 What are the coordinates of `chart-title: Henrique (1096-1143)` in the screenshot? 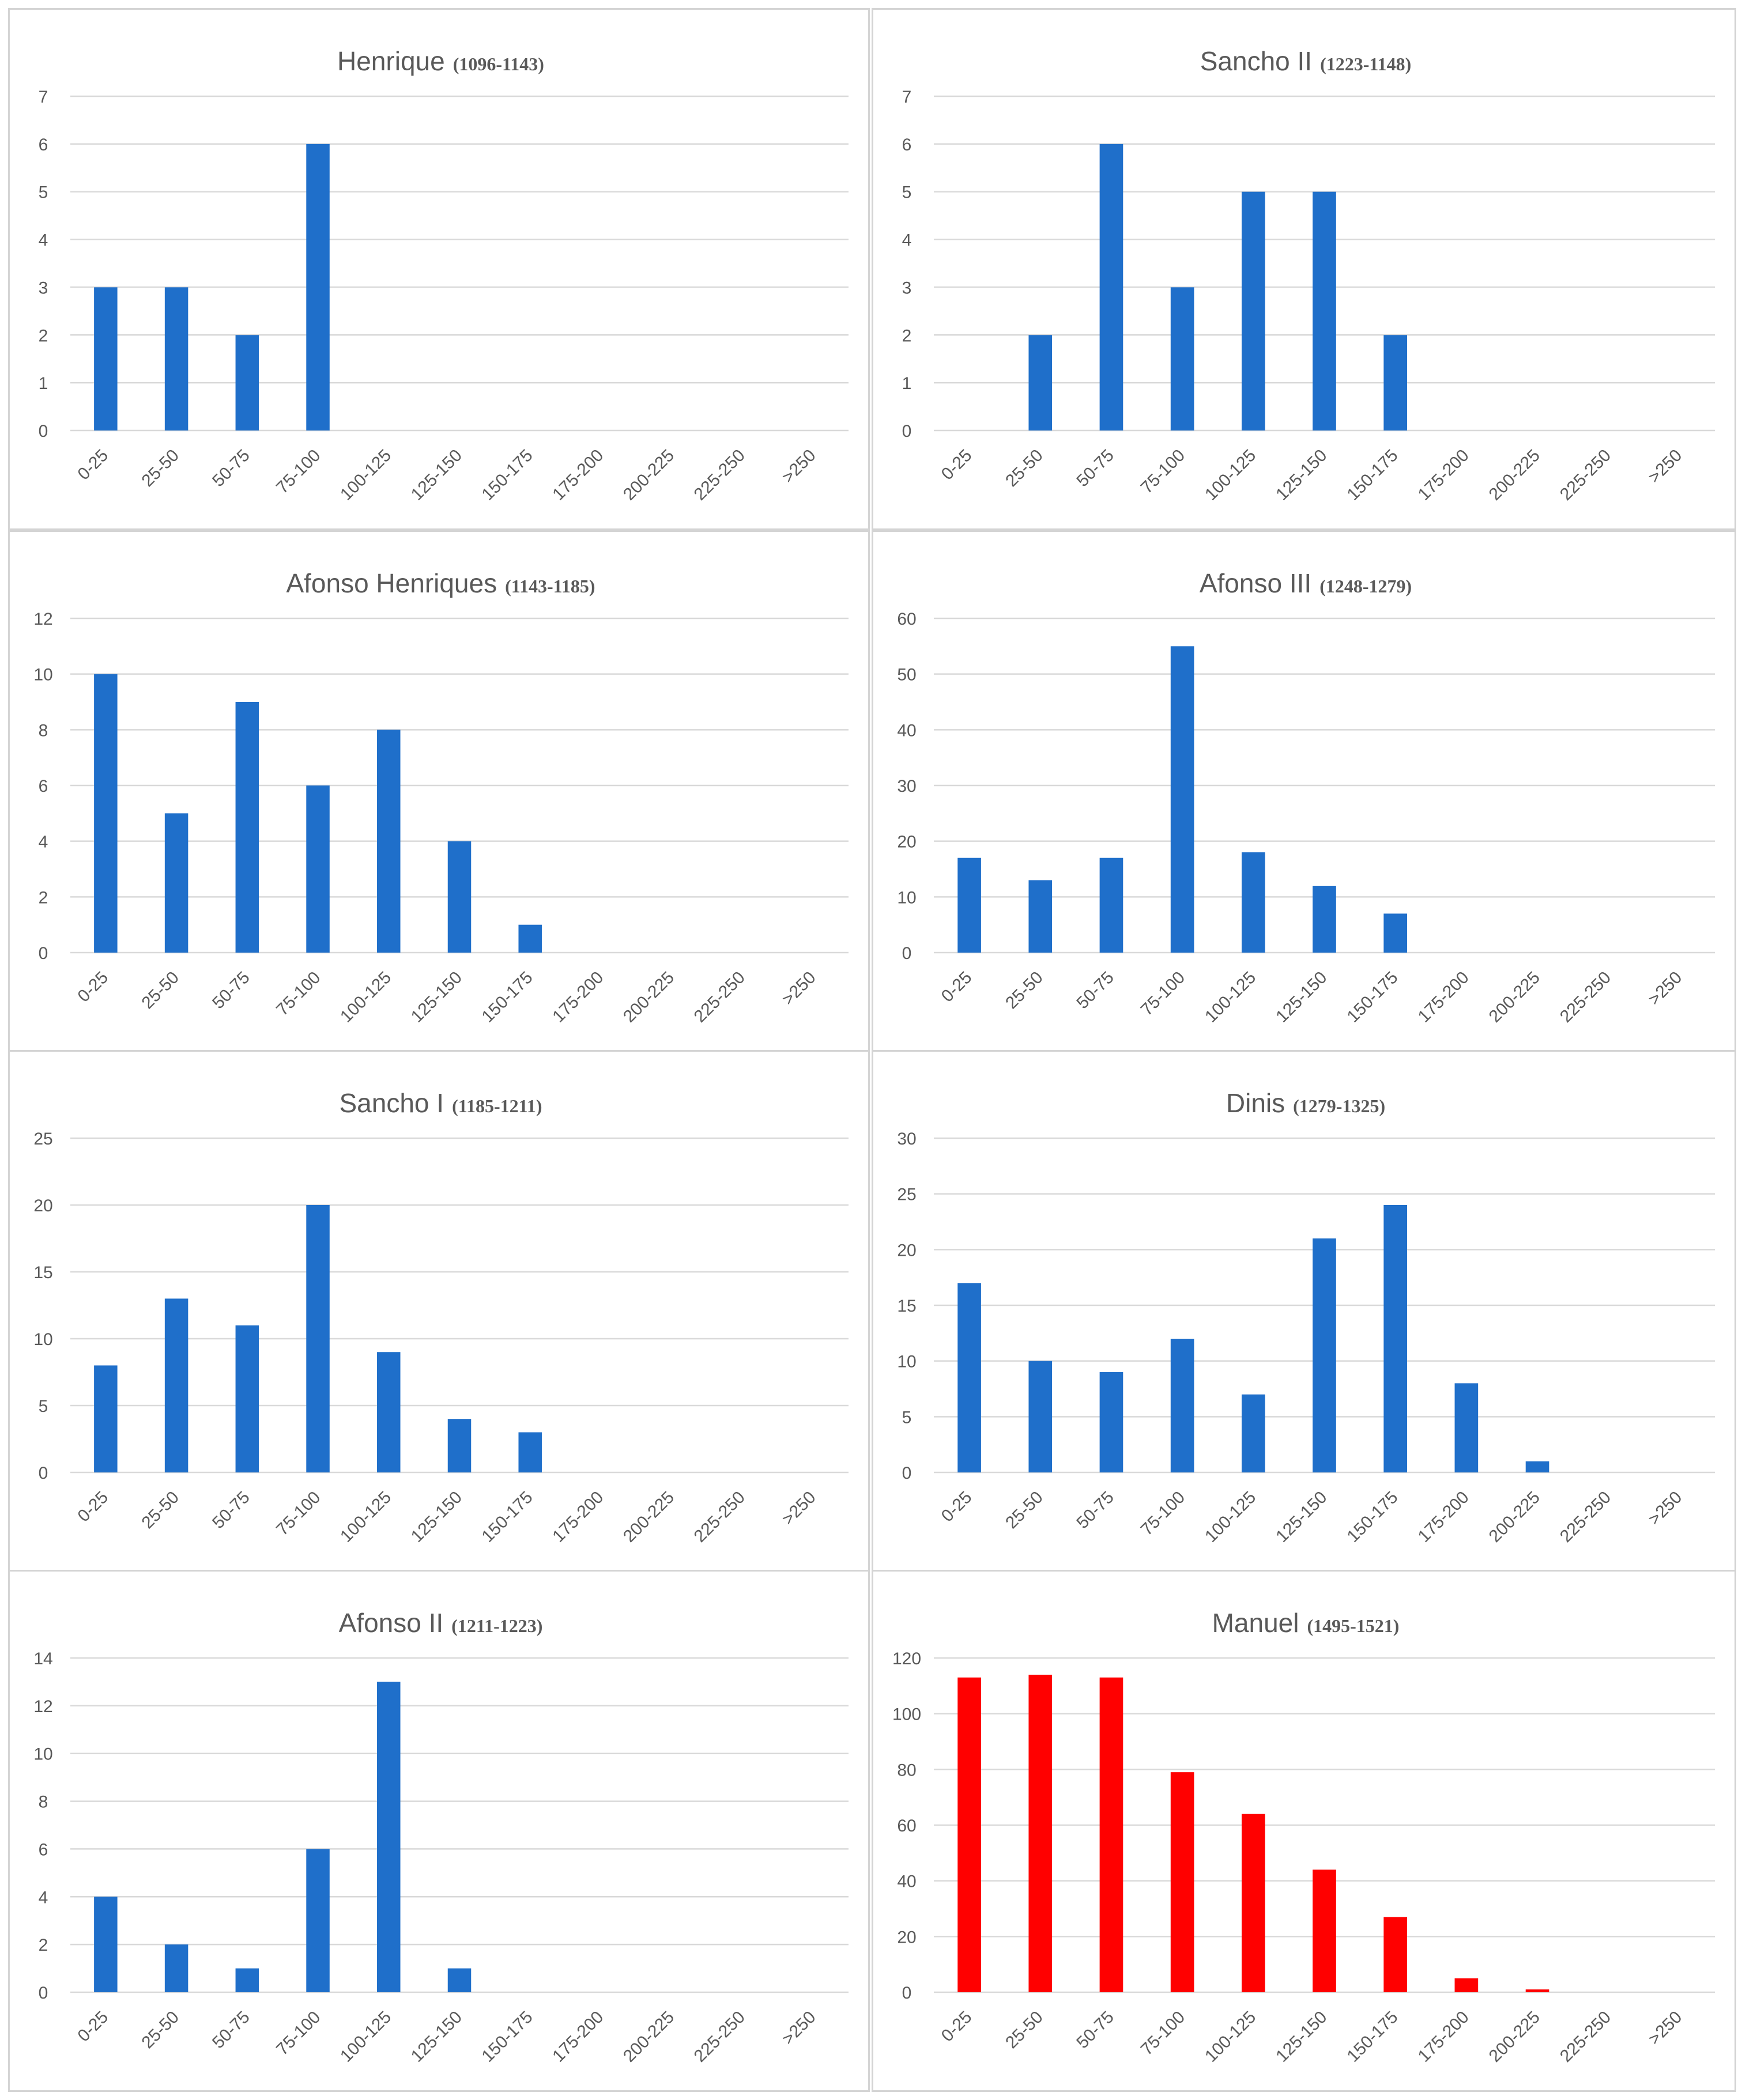 It's located at (440, 61).